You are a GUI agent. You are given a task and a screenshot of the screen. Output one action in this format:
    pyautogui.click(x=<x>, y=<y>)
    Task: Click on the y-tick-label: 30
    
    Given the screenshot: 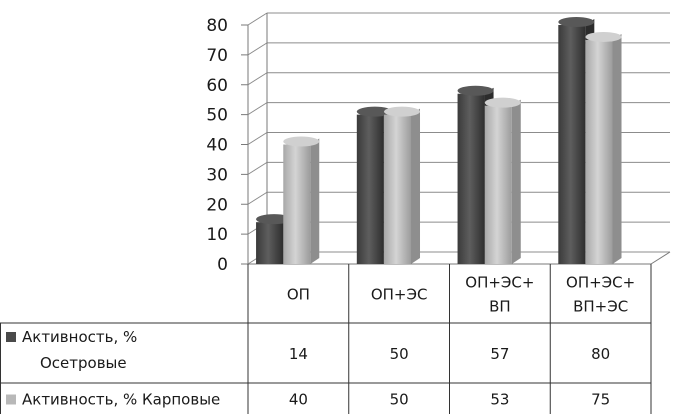 What is the action you would take?
    pyautogui.click(x=217, y=175)
    